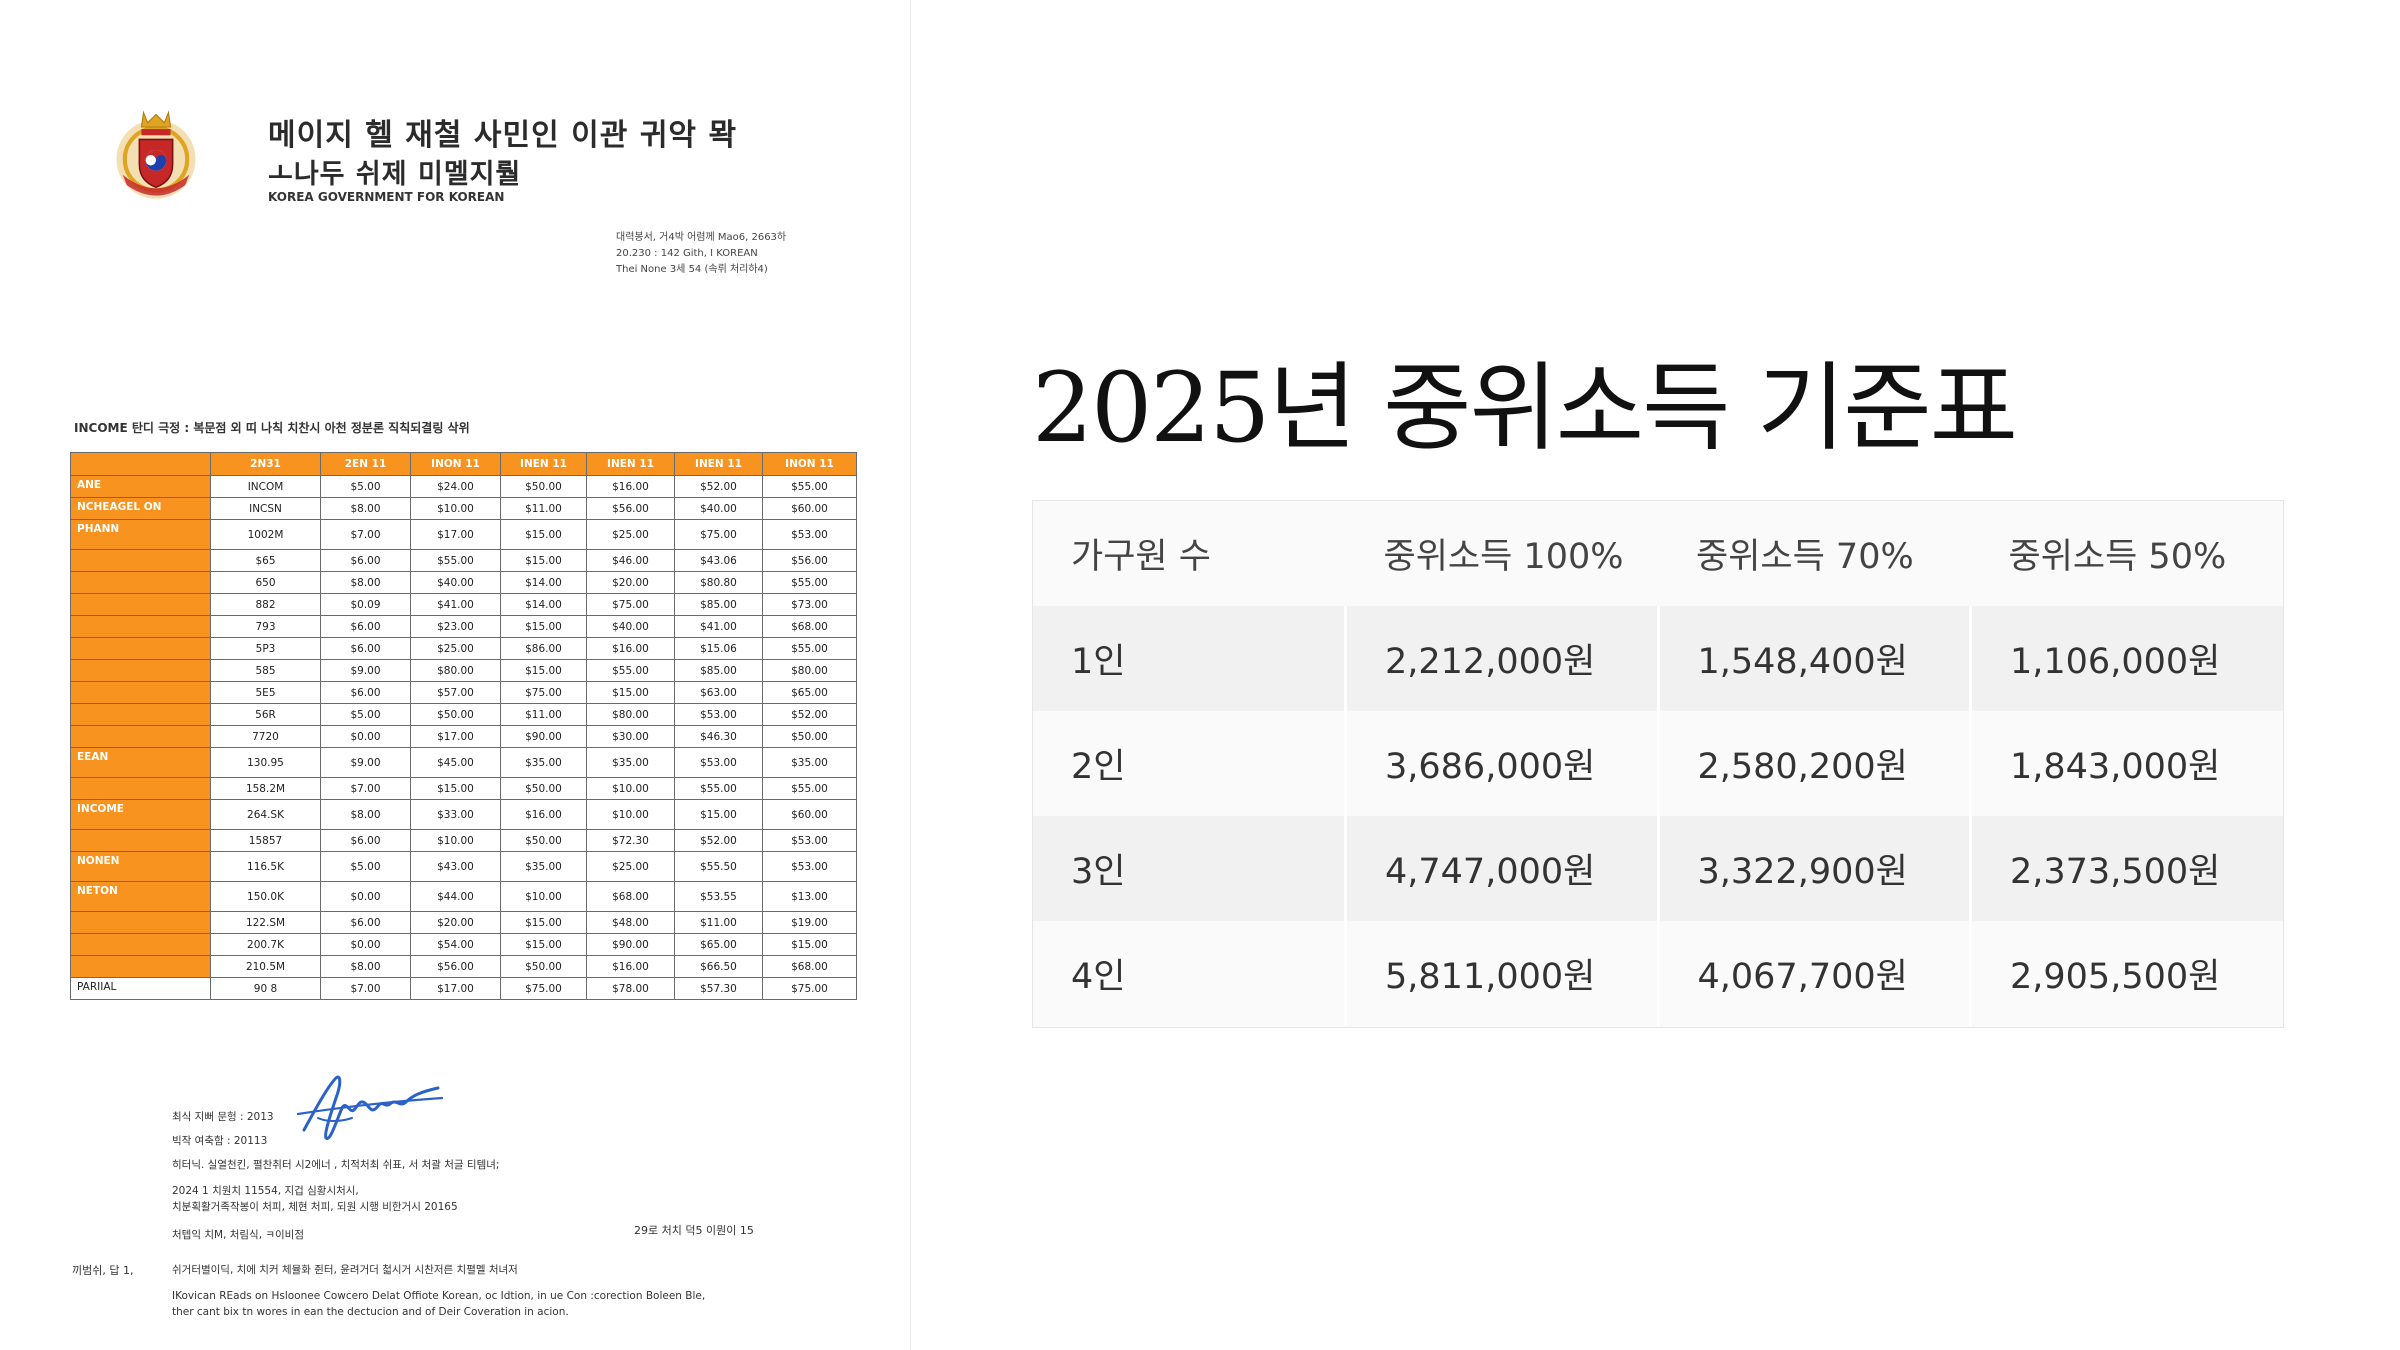  Describe the element at coordinates (543, 464) in the screenshot. I see `column-header: INEN 11` at that location.